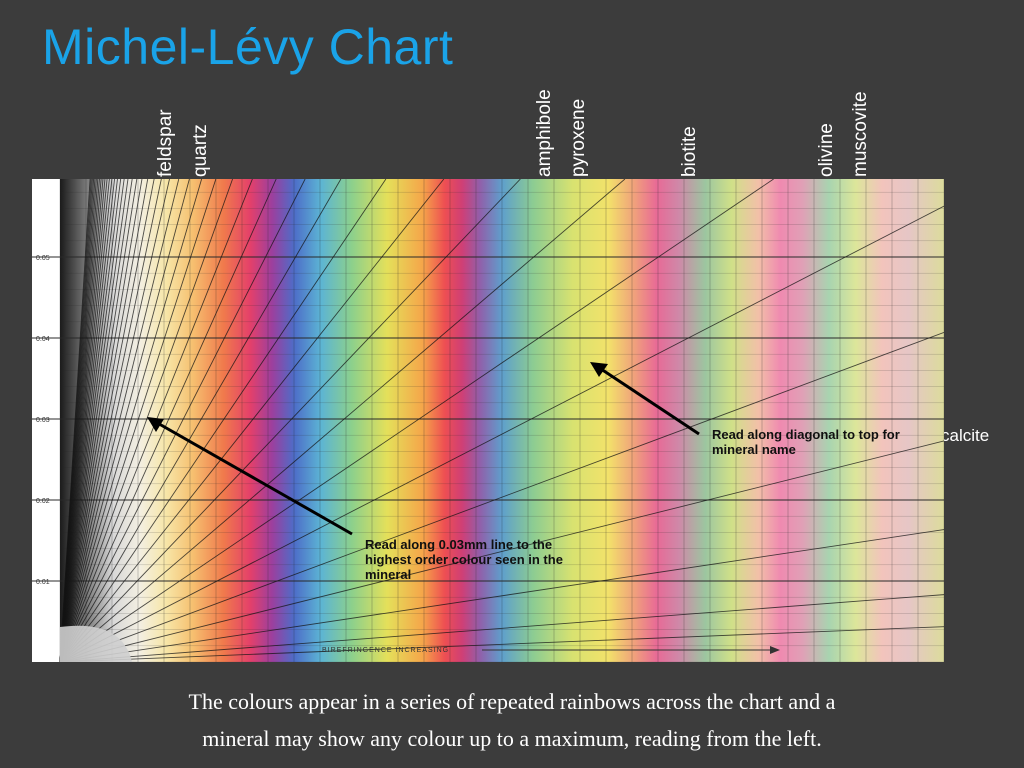  Describe the element at coordinates (165, 143) in the screenshot. I see `mineral-label-feldspar: feldspar` at that location.